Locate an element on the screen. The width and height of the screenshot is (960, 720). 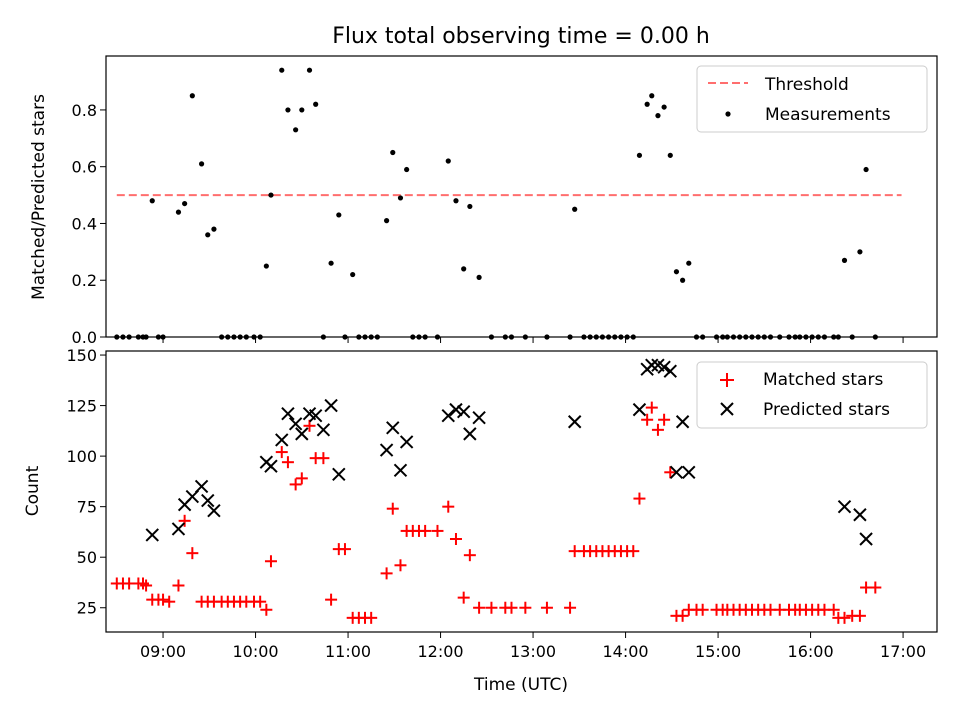
y-tick-label: 0.6 is located at coordinates (84, 167).